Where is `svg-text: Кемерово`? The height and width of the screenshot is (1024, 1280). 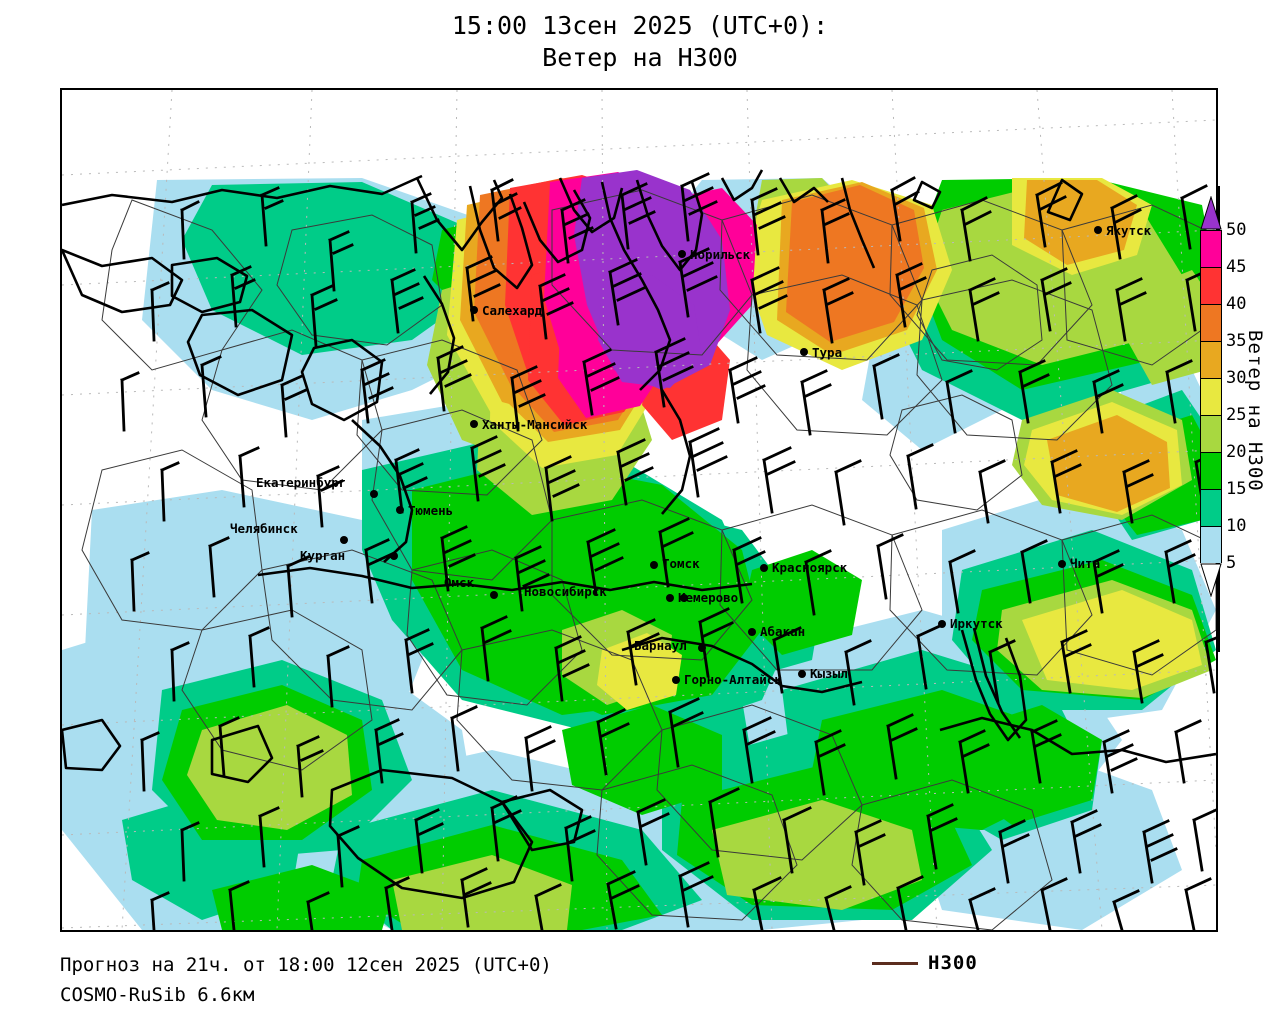
svg-text: Кемерово is located at coordinates (708, 597).